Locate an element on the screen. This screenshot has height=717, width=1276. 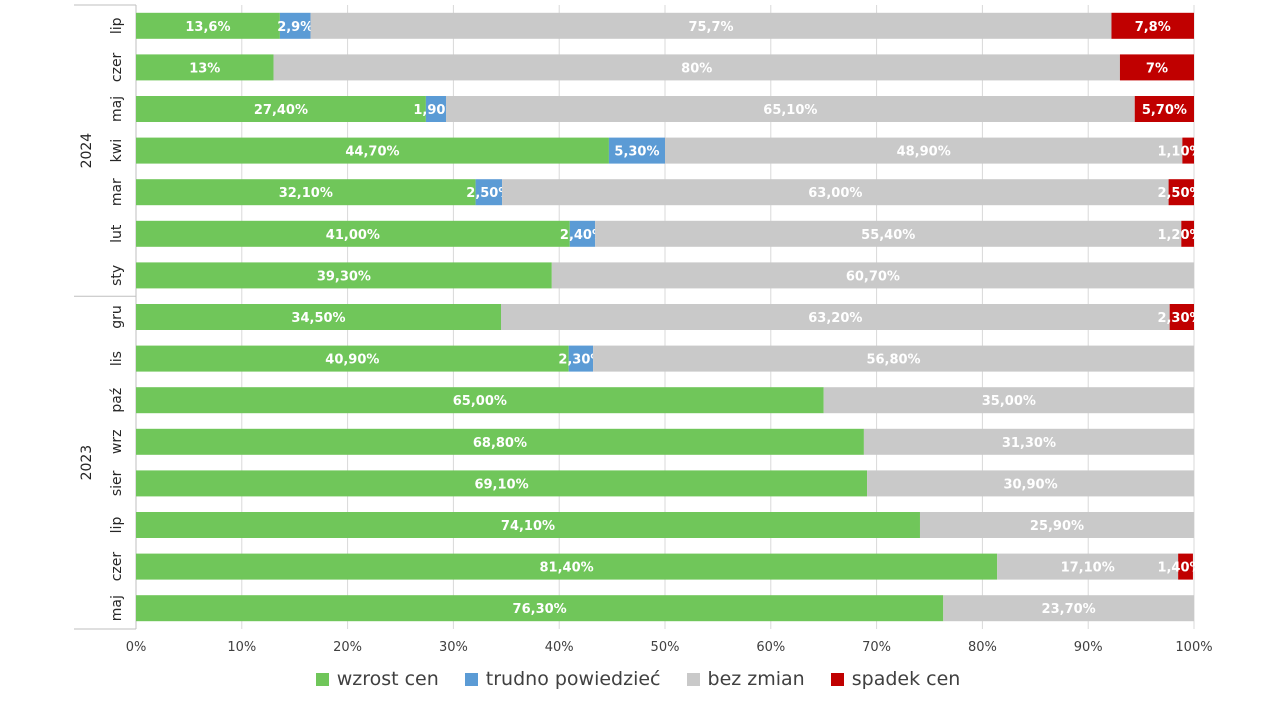
x-tick-label: 80% is located at coordinates (982, 647).